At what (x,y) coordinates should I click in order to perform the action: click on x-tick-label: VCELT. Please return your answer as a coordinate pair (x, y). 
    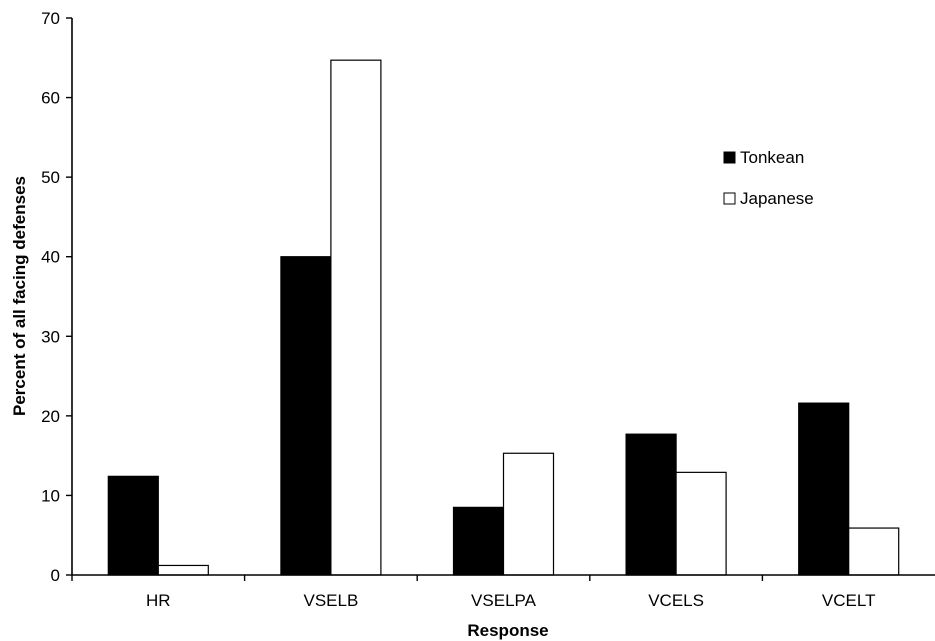
    Looking at the image, I should click on (849, 600).